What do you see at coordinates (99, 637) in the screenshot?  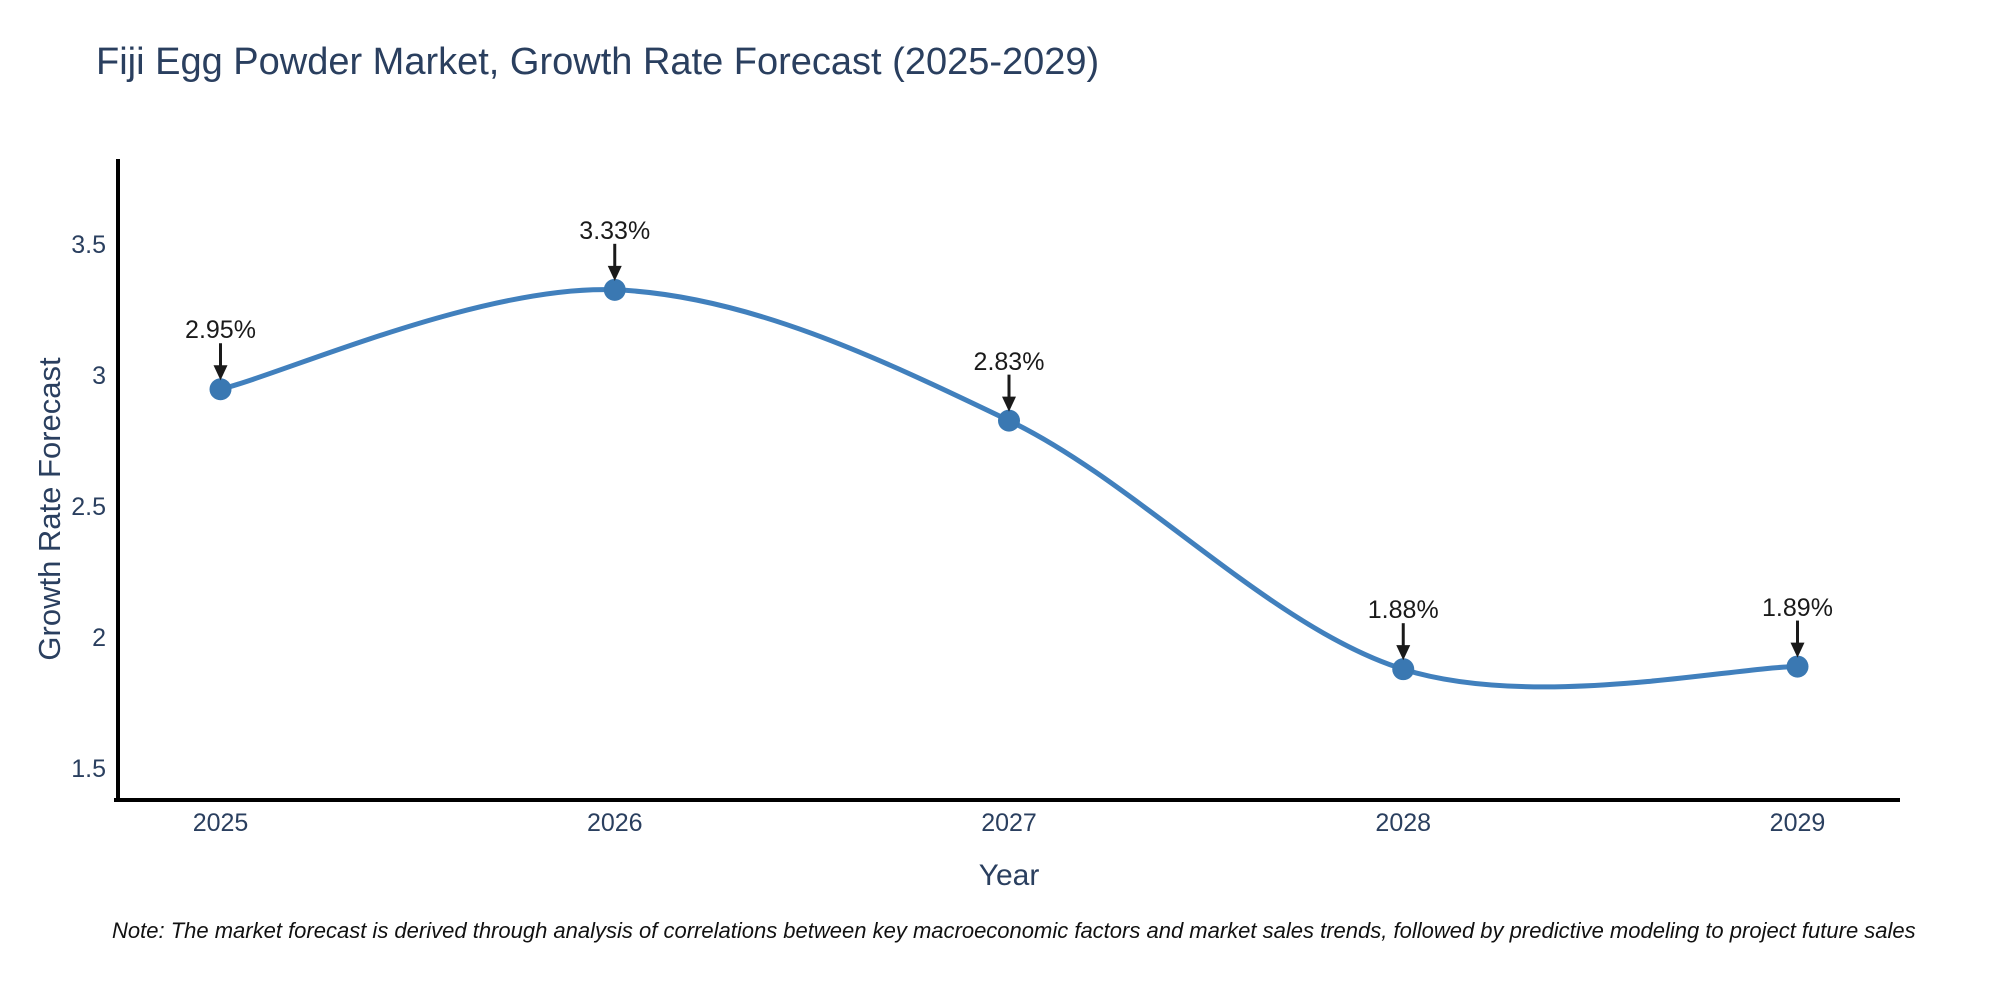 I see `y-tick-label: 2` at bounding box center [99, 637].